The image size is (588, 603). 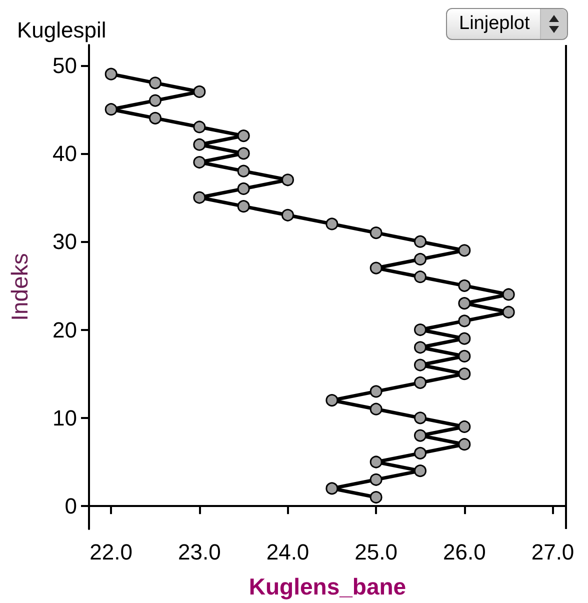 I want to click on y-tick-label: 50, so click(x=64, y=65).